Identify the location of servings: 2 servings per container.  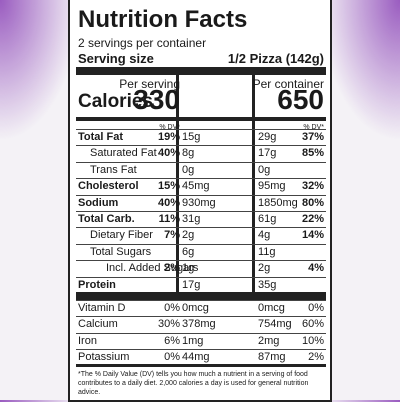
(142, 43).